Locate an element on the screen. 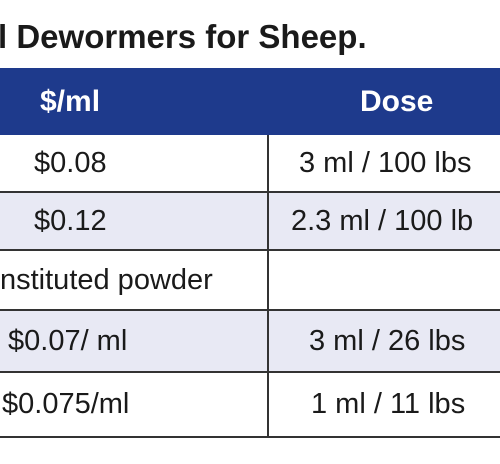  dose-cell: 3 ml / 26 lbs is located at coordinates (383, 341).